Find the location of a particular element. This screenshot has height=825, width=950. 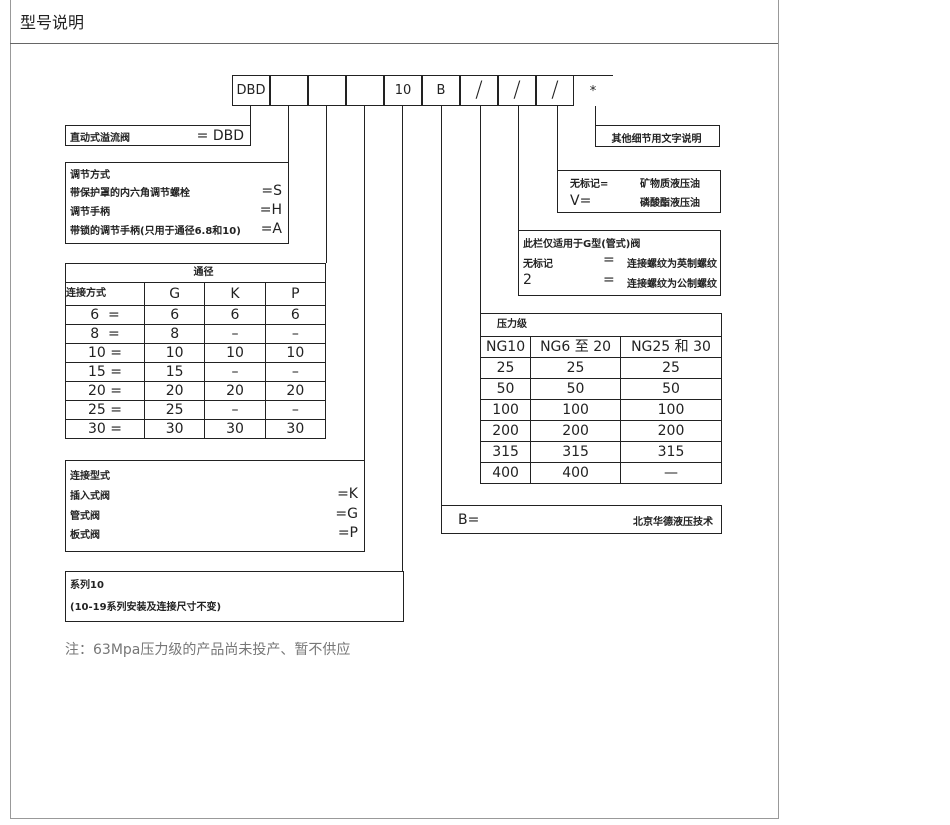

table-cell: NG25 和 30 is located at coordinates (671, 347).